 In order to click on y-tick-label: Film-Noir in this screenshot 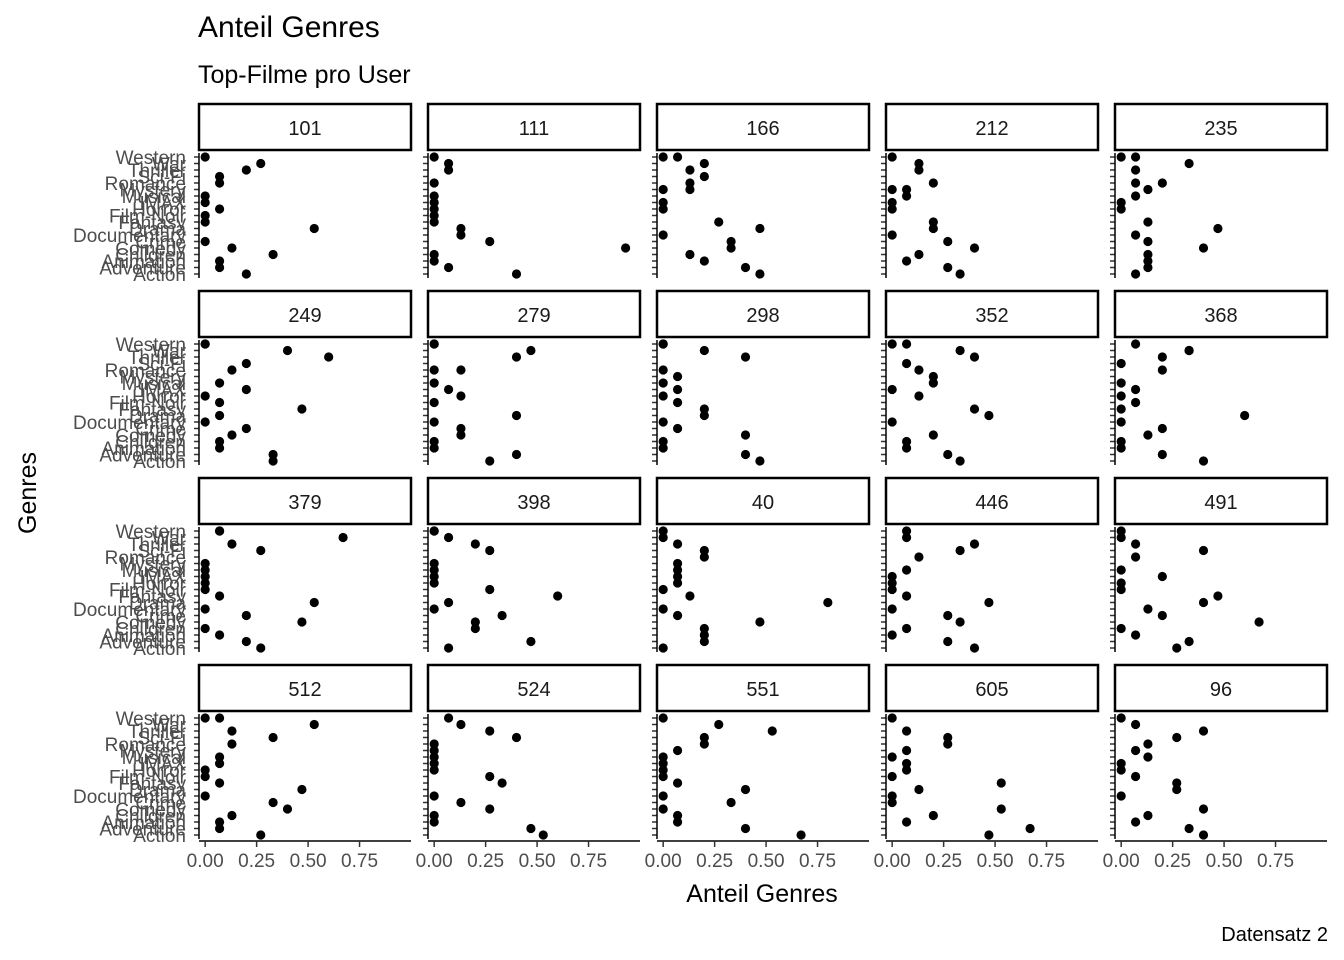, I will do `click(148, 217)`.